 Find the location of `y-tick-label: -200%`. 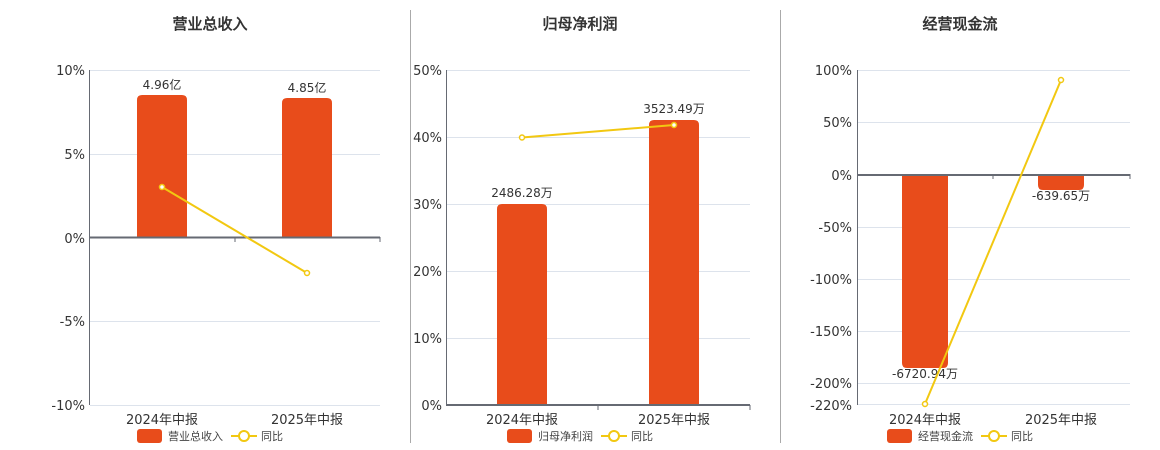

y-tick-label: -200% is located at coordinates (831, 384).